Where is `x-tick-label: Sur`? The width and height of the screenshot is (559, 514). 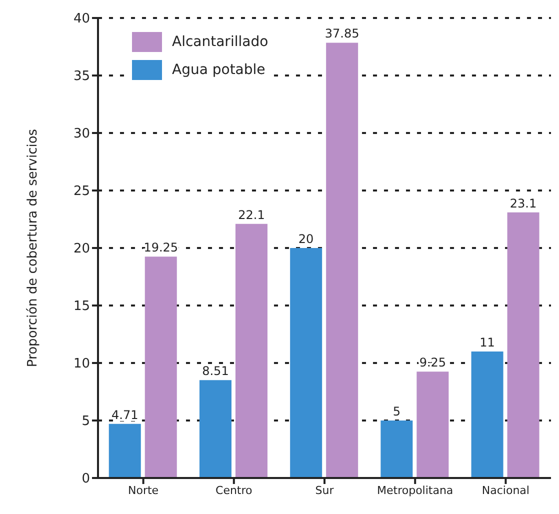 x-tick-label: Sur is located at coordinates (324, 490).